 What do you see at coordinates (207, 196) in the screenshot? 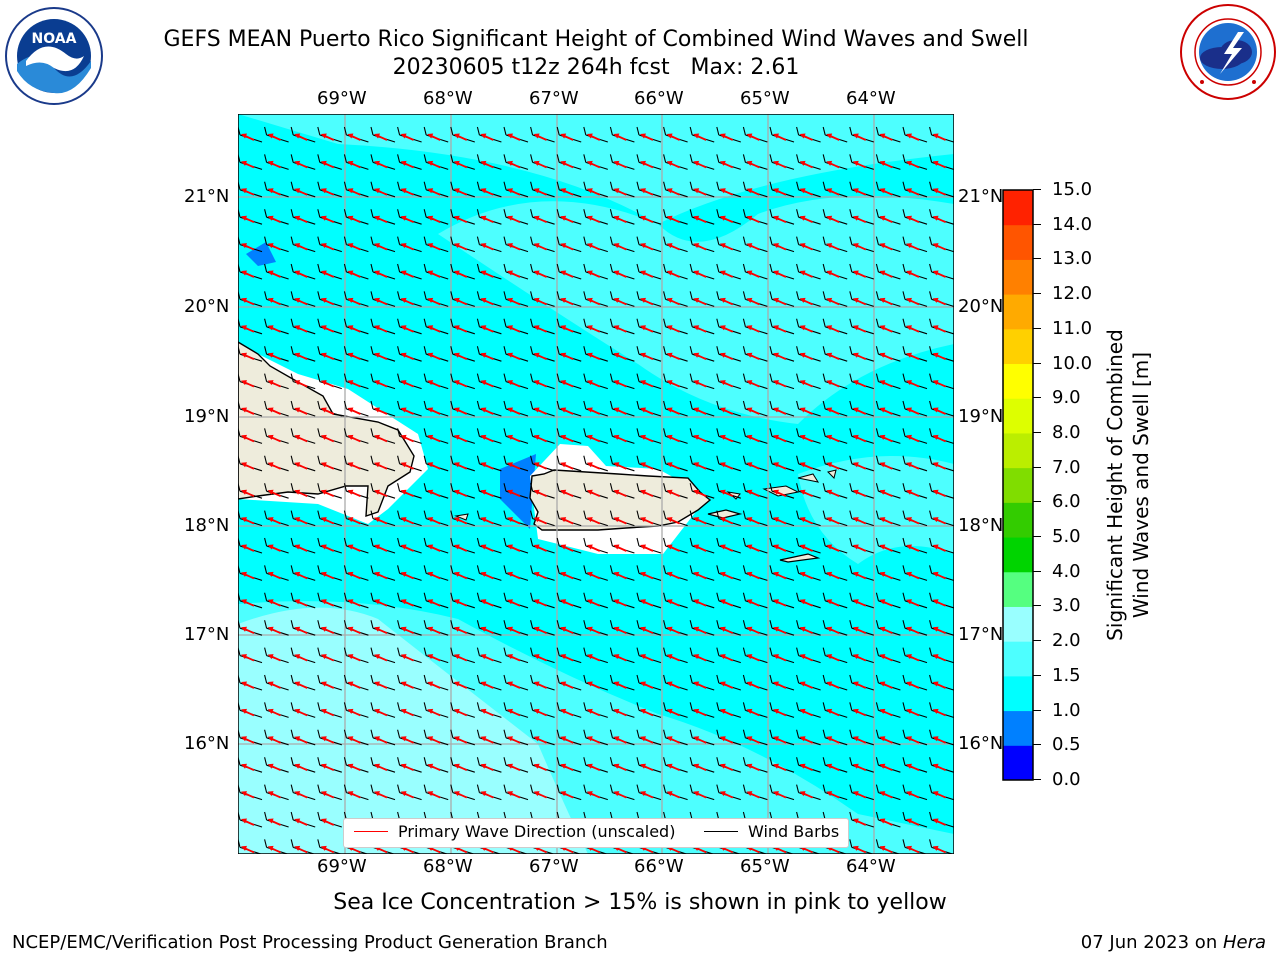
I see `lat-label-left: 21°N` at bounding box center [207, 196].